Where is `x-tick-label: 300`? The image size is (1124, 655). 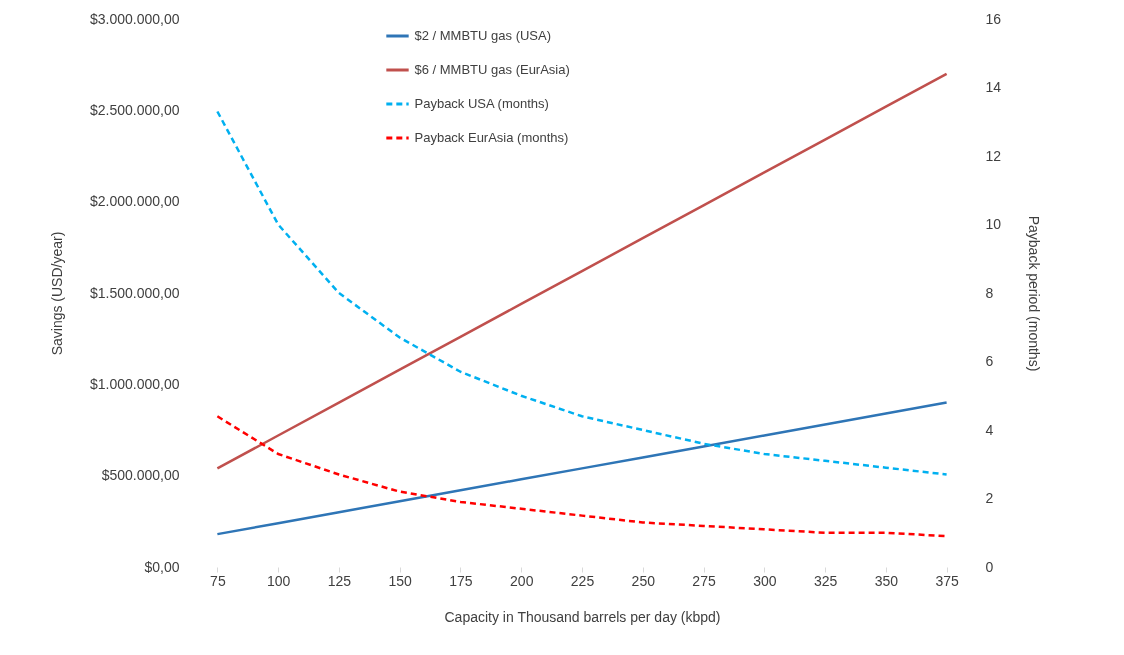 x-tick-label: 300 is located at coordinates (765, 580).